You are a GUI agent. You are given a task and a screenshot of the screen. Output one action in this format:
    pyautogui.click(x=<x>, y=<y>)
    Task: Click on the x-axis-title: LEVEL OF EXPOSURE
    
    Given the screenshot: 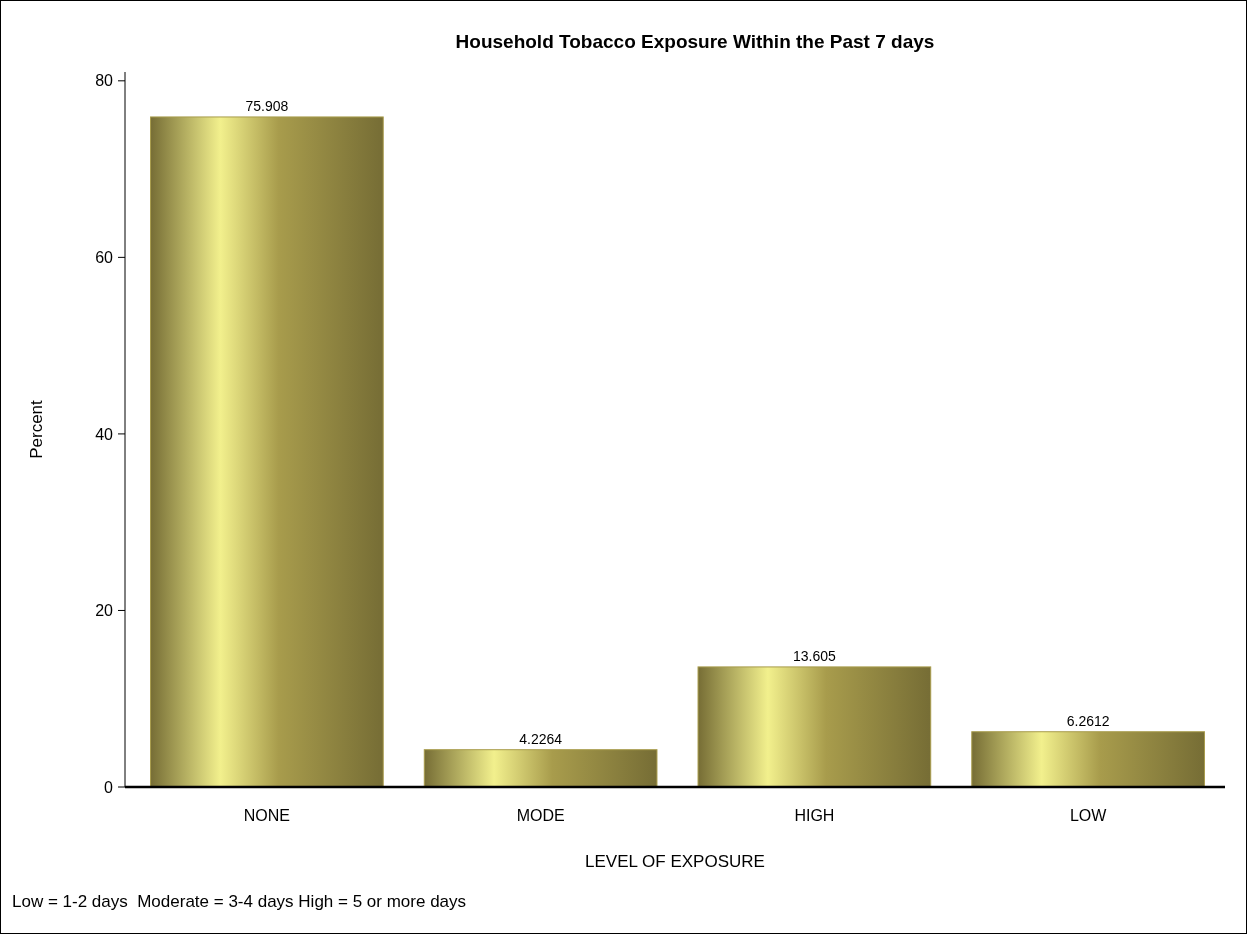 What is the action you would take?
    pyautogui.click(x=675, y=861)
    